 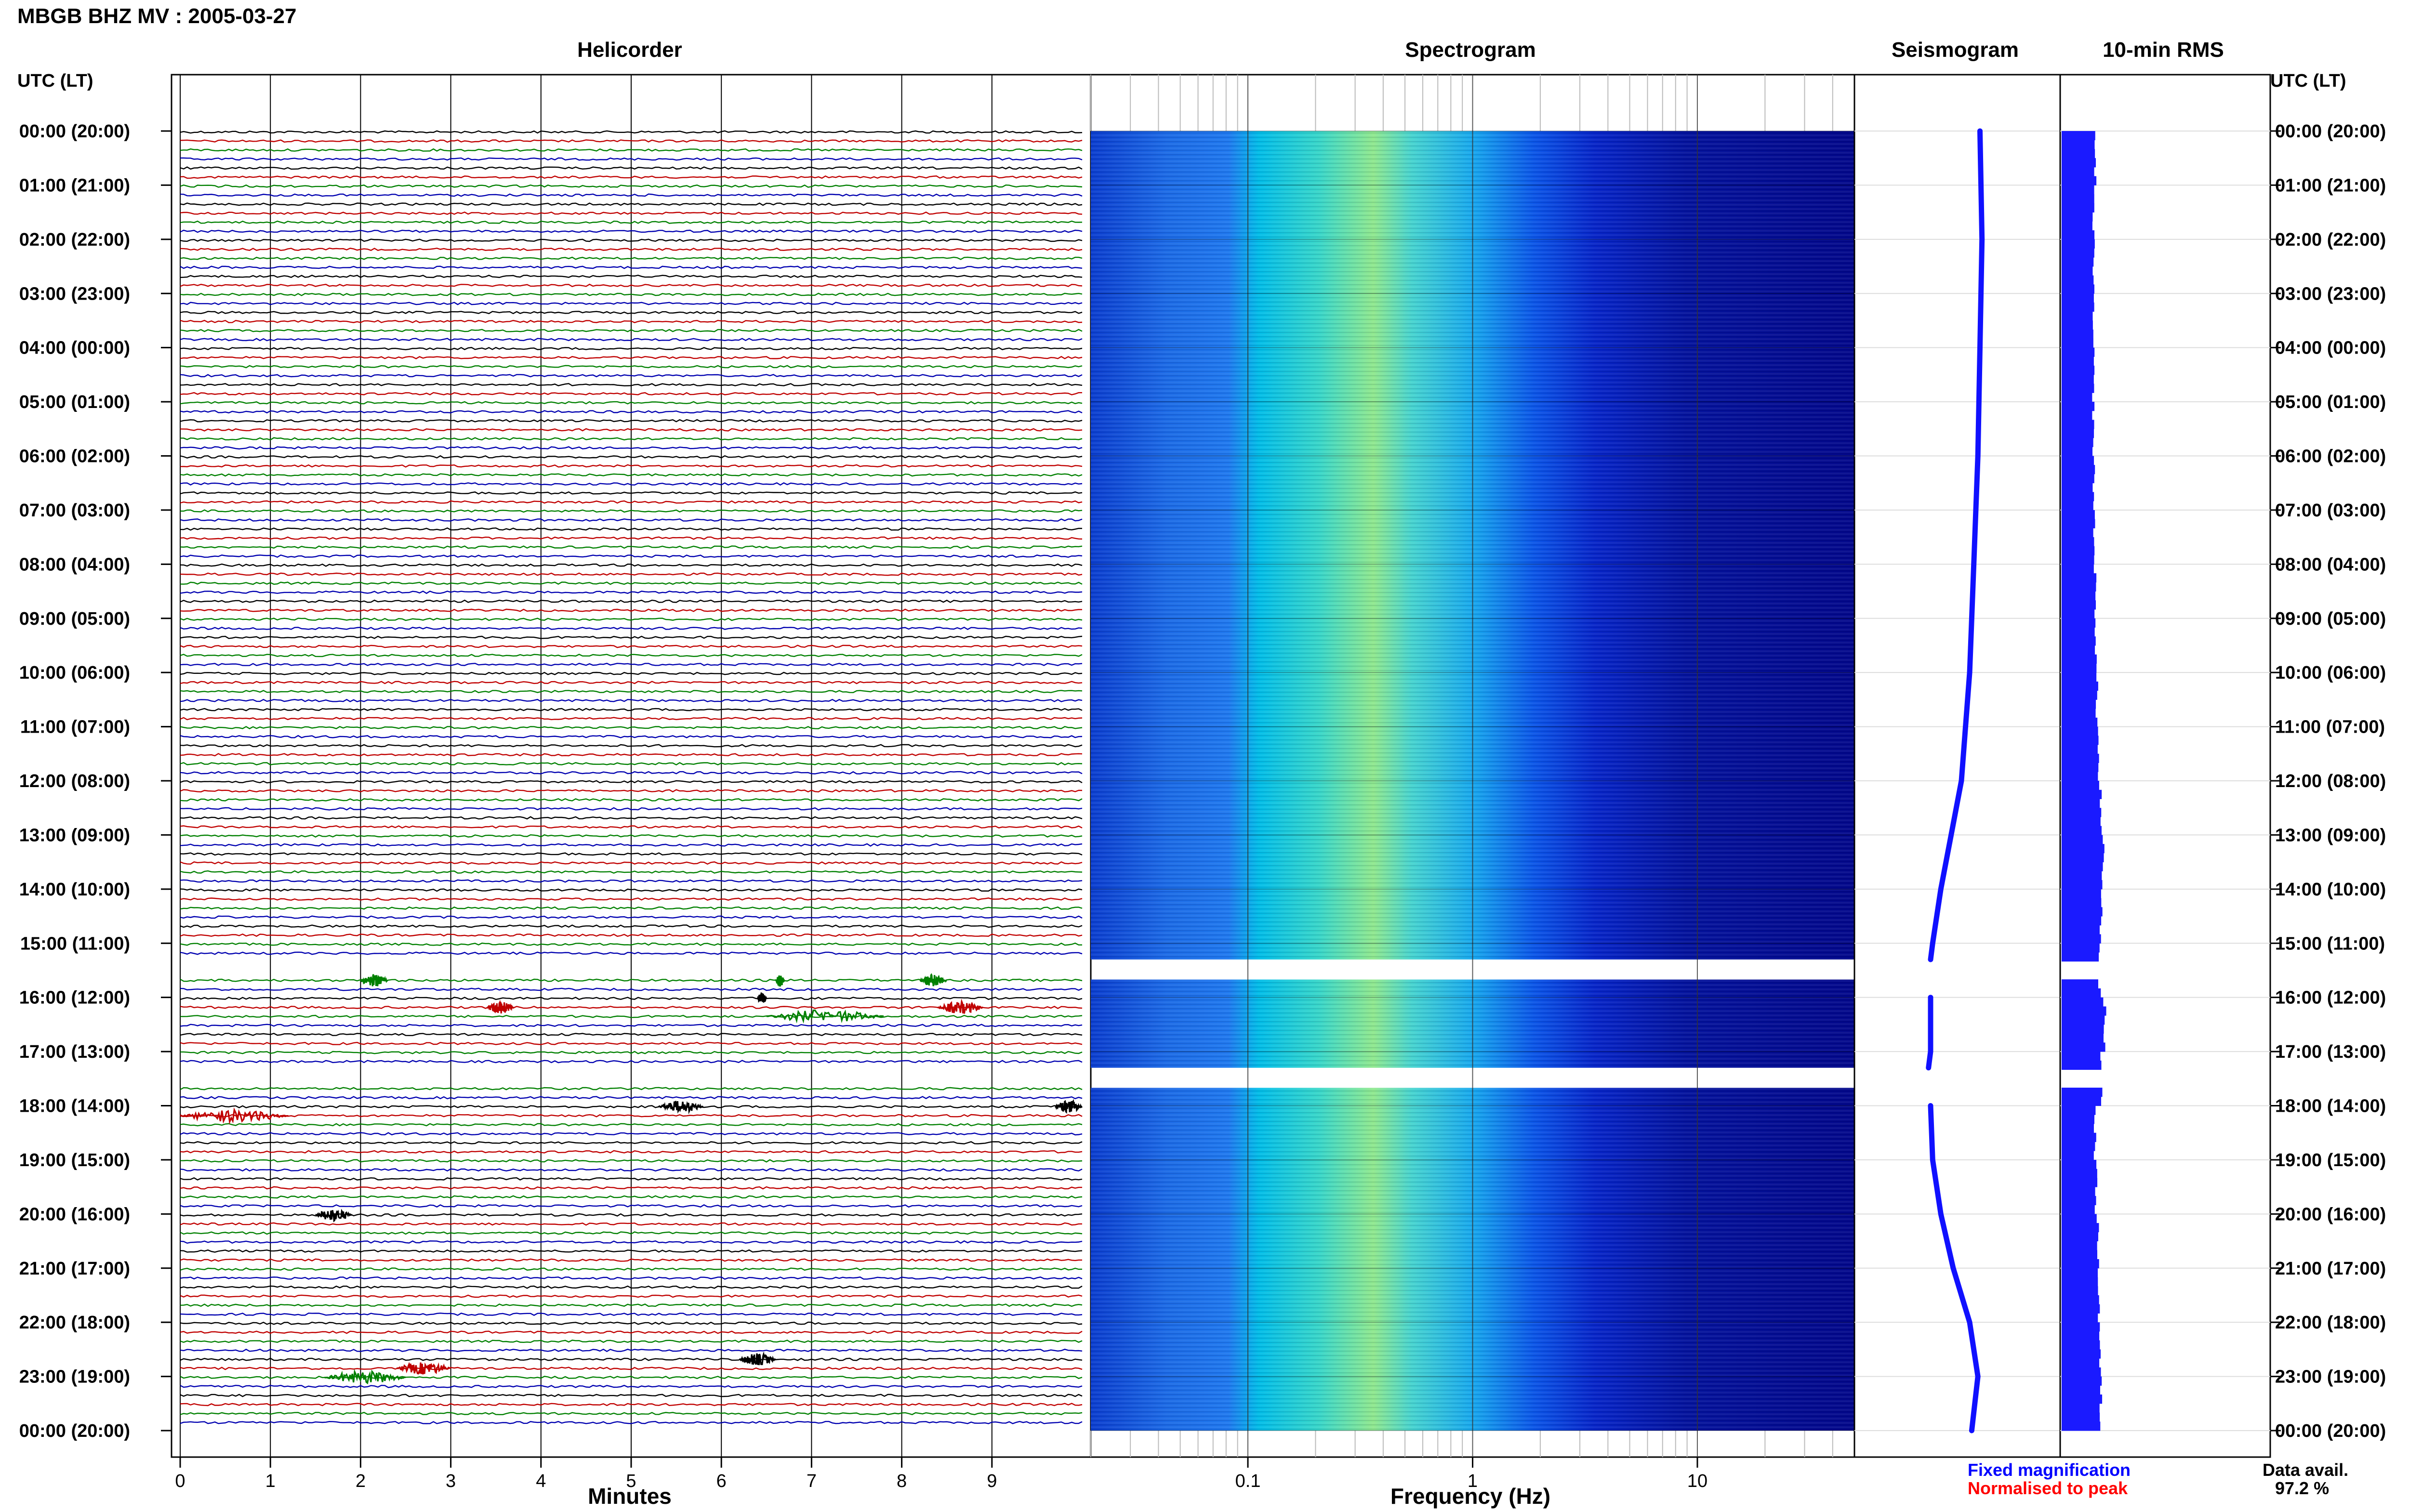 I want to click on utc-label-right: UTC (LT), so click(x=2308, y=81).